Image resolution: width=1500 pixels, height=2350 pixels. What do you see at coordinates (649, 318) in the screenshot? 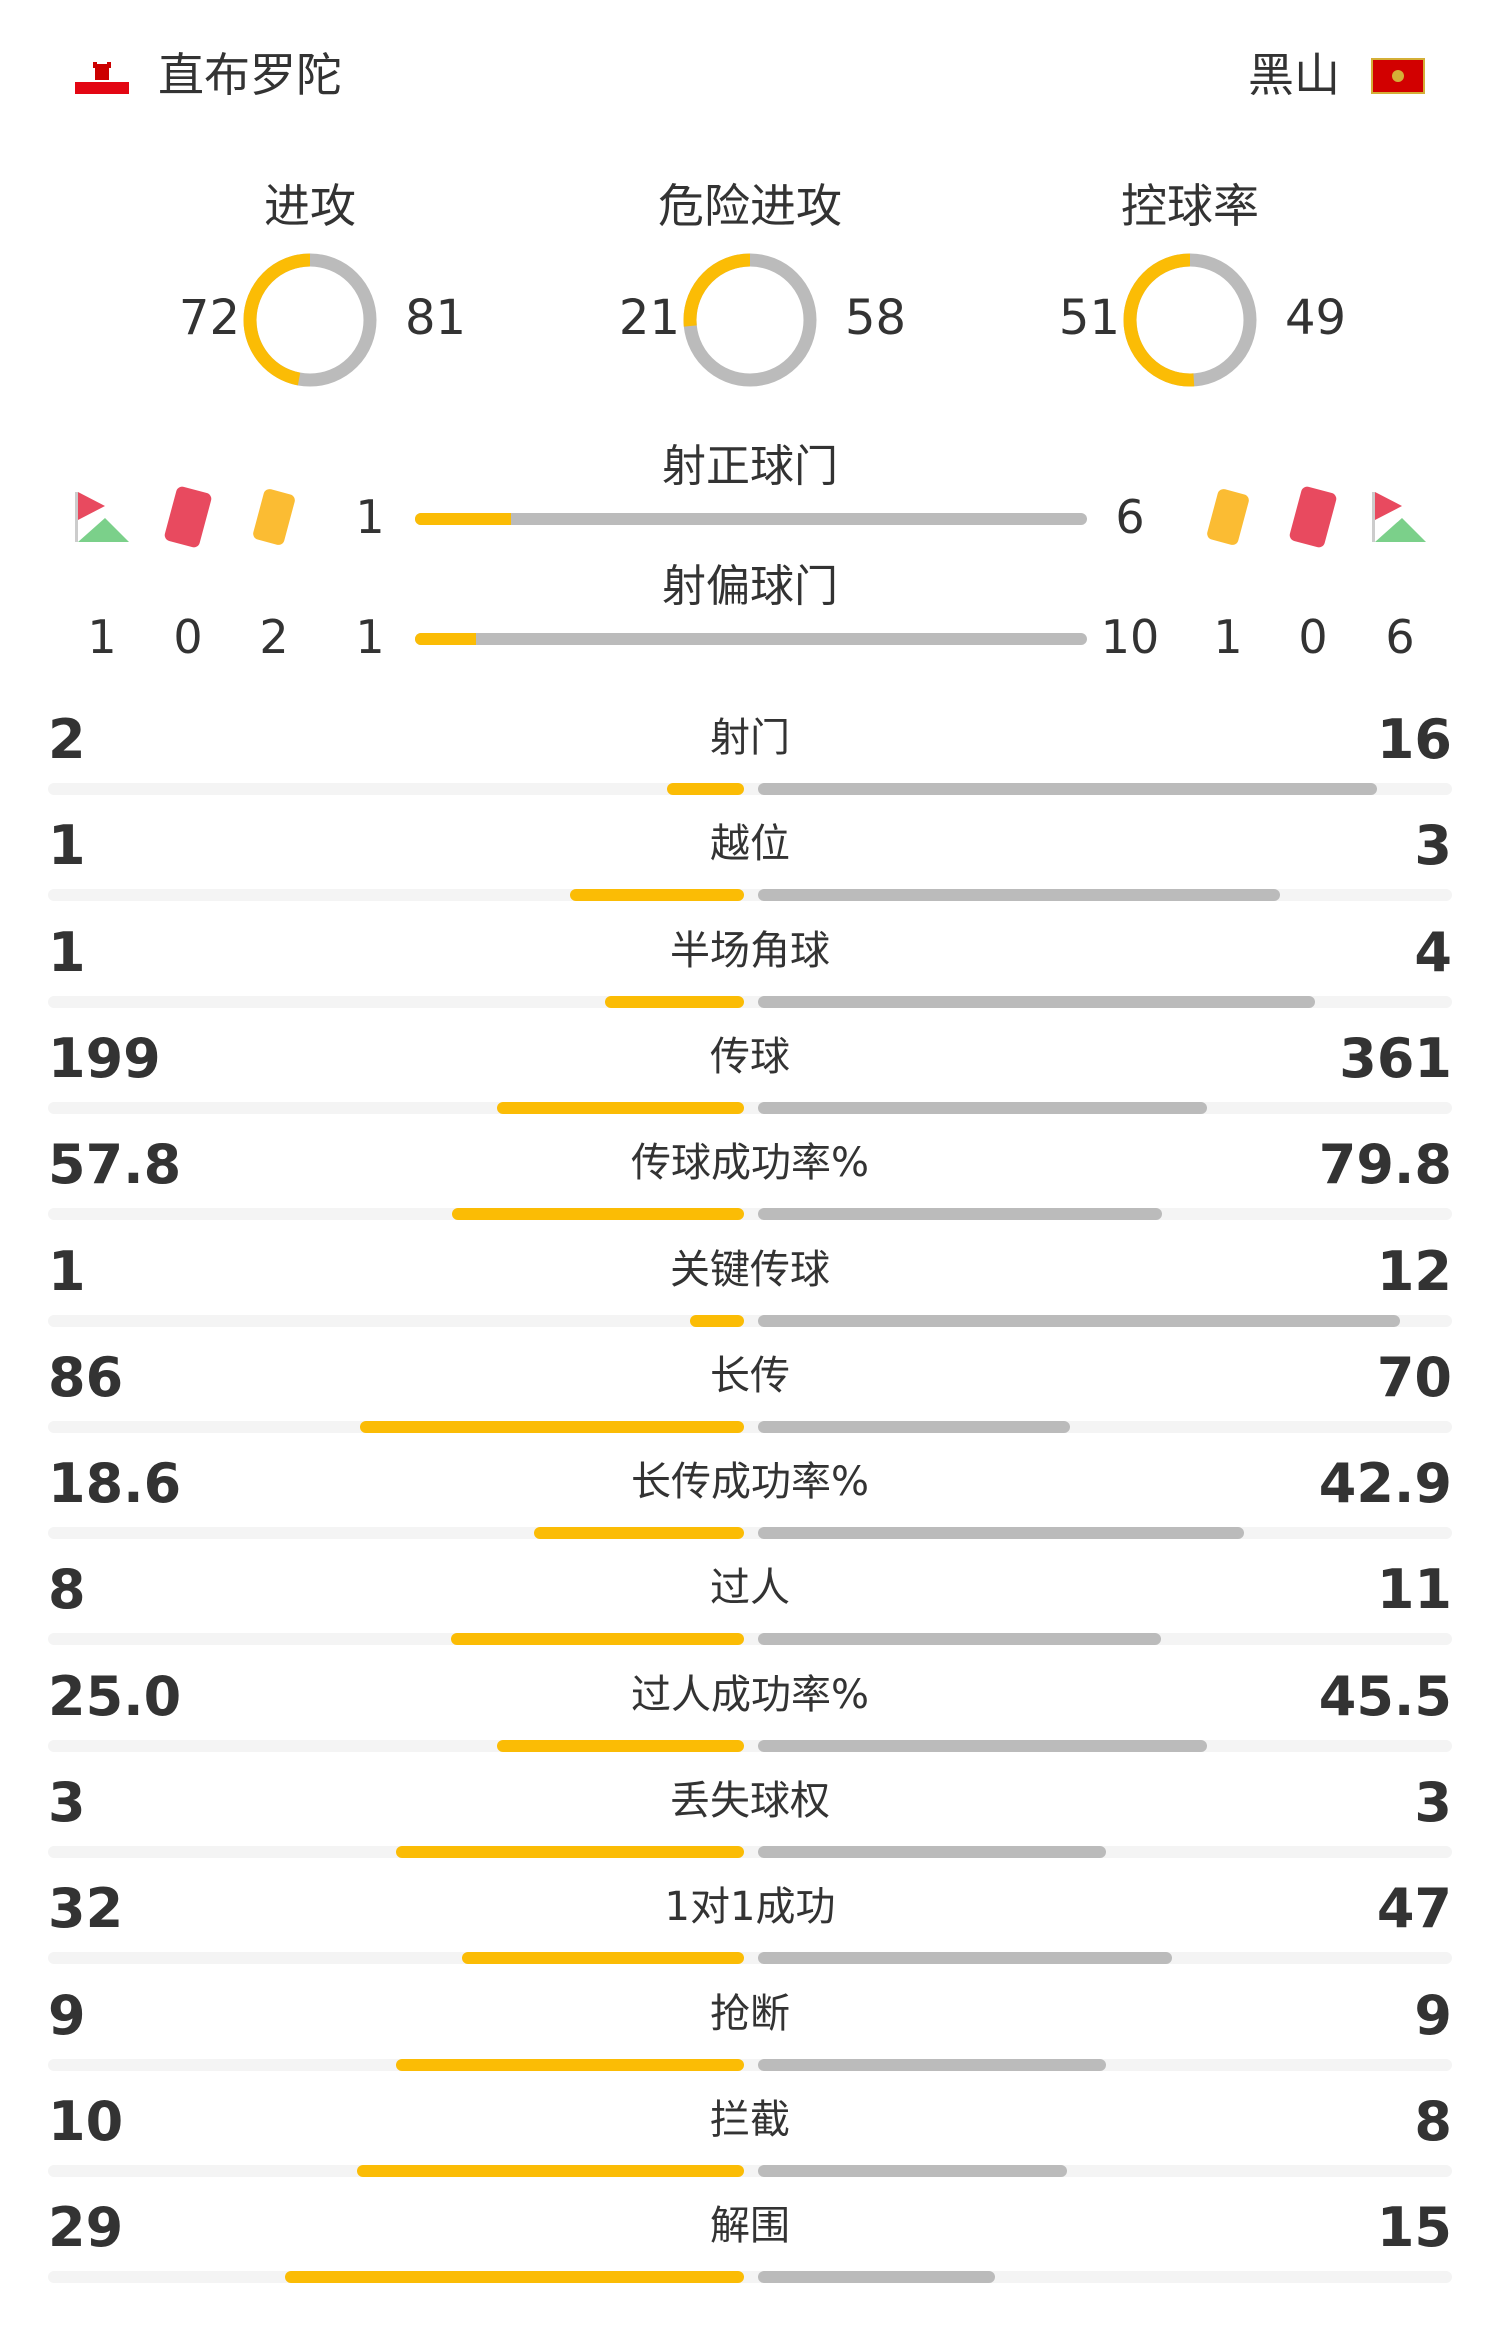
I see `donut-home-value: 21` at bounding box center [649, 318].